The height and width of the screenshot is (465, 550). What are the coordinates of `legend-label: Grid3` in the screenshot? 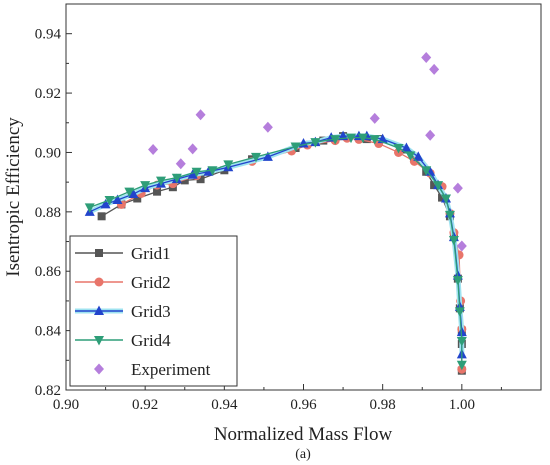 It's located at (151, 311).